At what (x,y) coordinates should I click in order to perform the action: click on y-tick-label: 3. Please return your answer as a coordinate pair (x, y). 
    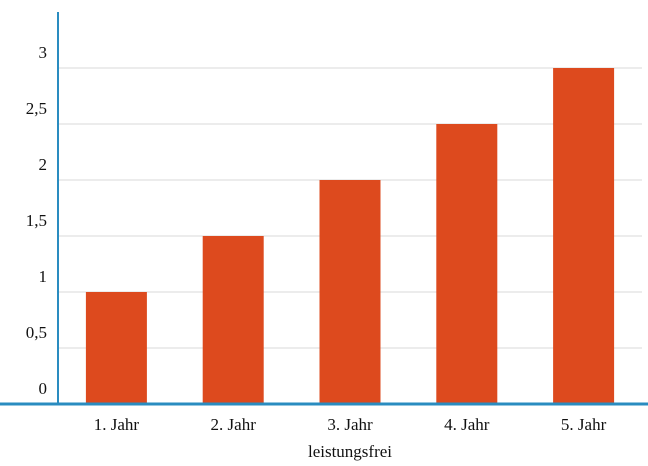
    Looking at the image, I should click on (43, 52).